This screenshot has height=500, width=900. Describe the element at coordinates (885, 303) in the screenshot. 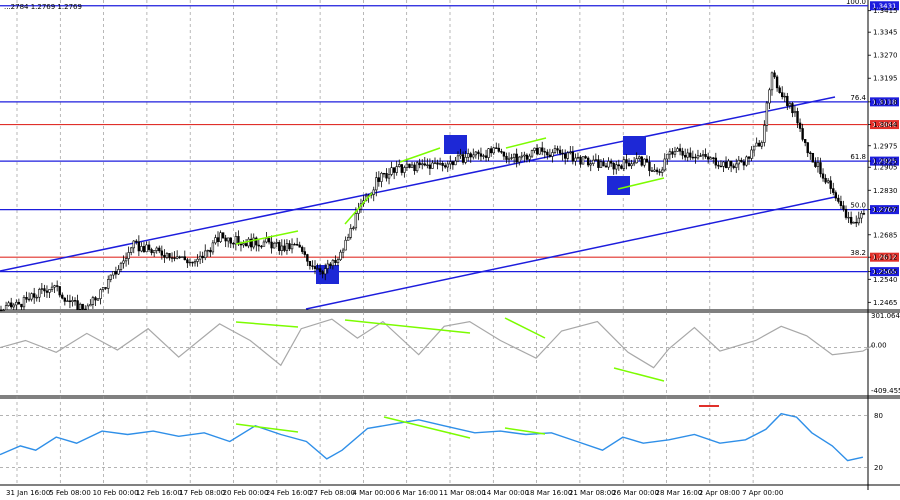

I see `price-tick-label: 1.2465` at that location.